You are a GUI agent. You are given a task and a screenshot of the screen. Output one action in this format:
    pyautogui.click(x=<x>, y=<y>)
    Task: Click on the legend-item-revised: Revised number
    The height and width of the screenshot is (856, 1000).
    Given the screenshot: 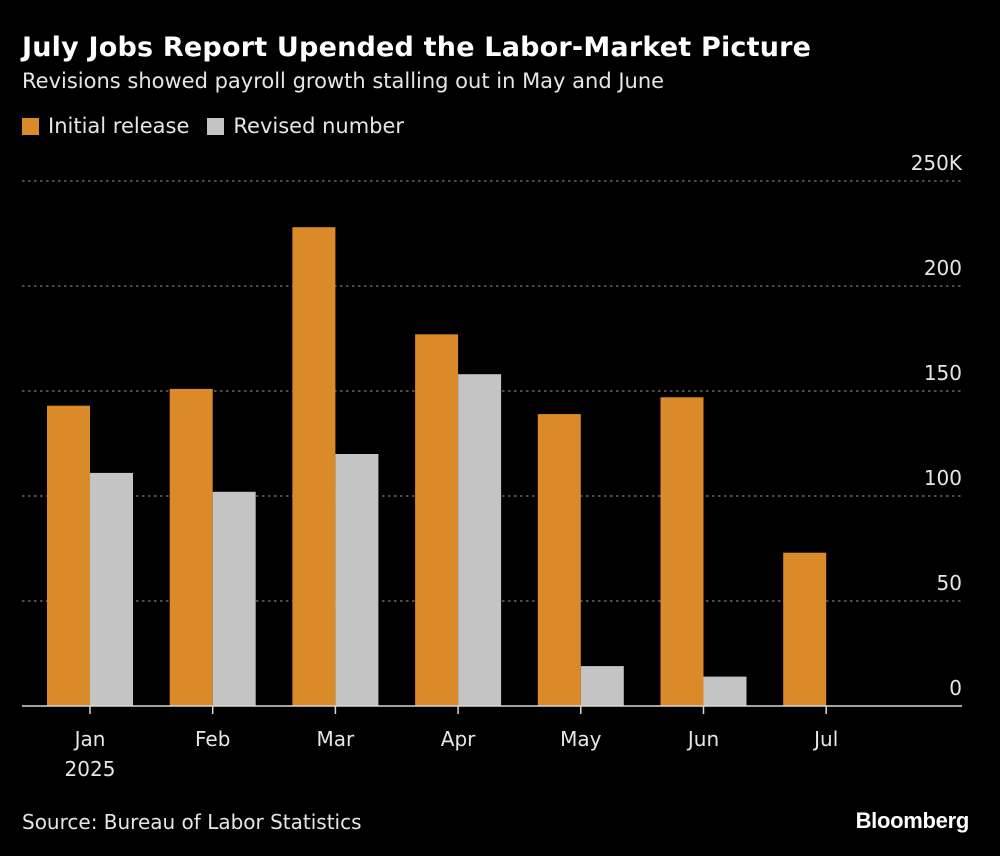 What is the action you would take?
    pyautogui.click(x=305, y=126)
    